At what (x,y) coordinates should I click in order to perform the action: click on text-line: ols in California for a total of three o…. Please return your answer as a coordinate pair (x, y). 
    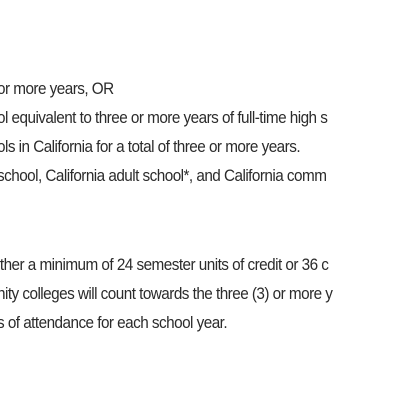
    Looking at the image, I should click on (150, 146).